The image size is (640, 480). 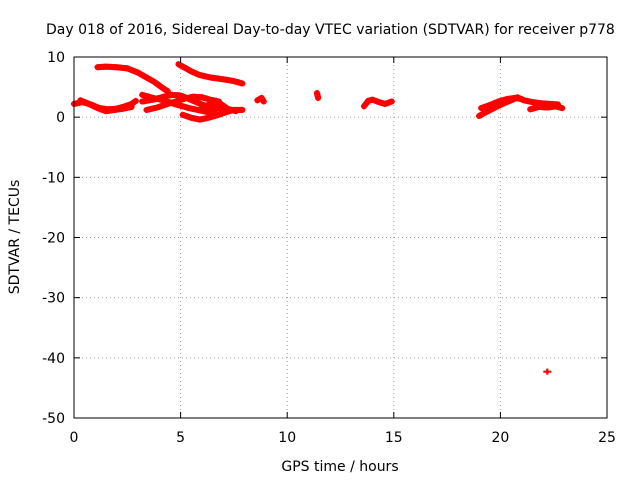 I want to click on x-tick-label: 15, so click(x=394, y=438).